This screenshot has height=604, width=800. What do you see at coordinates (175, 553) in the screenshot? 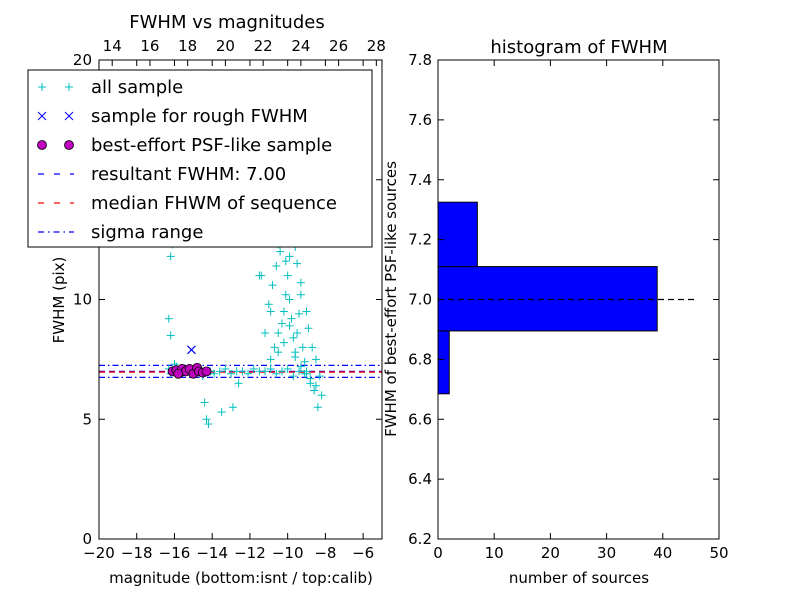
I see `x-tick-label: −16` at bounding box center [175, 553].